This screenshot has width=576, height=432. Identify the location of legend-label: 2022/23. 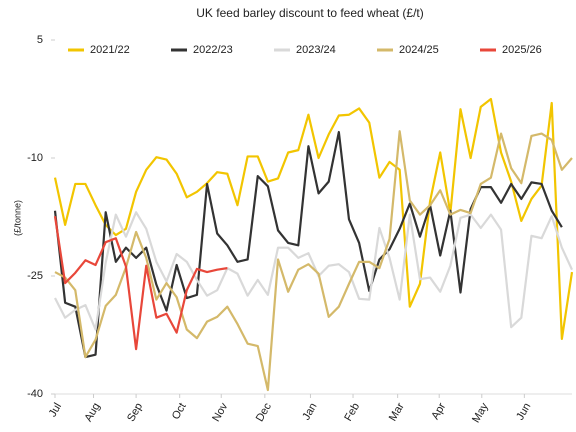
(213, 50).